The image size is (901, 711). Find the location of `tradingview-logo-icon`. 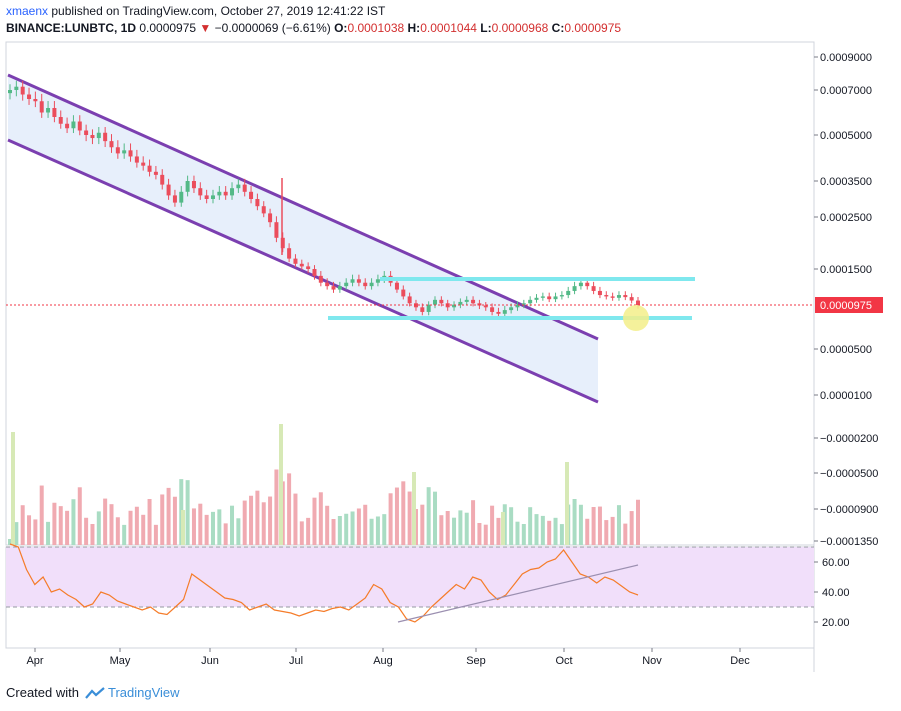

tradingview-logo-icon is located at coordinates (95, 692).